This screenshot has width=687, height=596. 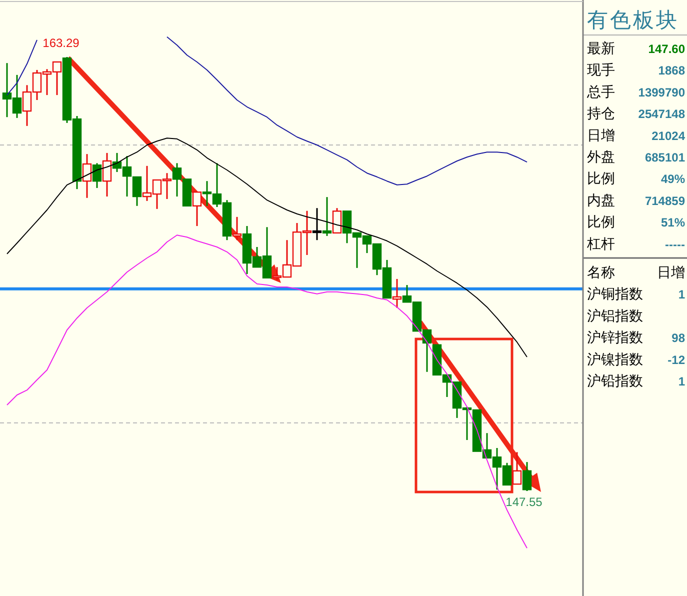 What do you see at coordinates (524, 502) in the screenshot?
I see `annotation: 147.55` at bounding box center [524, 502].